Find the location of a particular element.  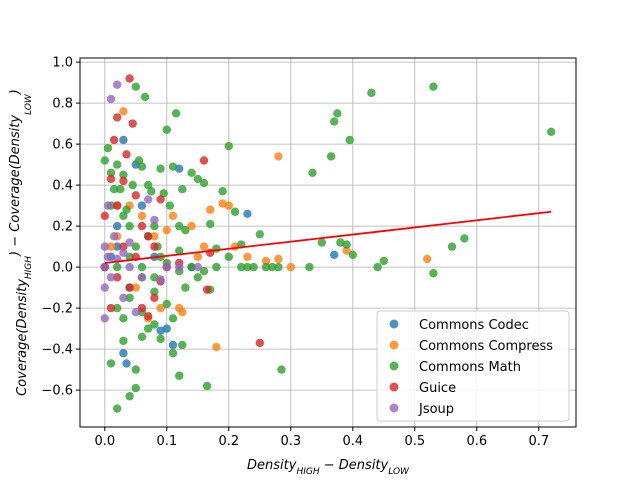

trend-line-group is located at coordinates (328, 237).